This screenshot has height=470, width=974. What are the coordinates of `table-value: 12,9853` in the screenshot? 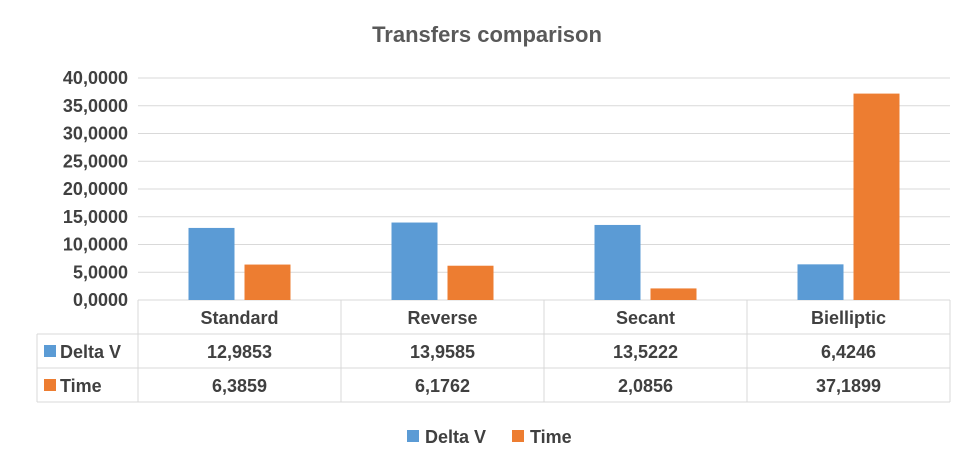 It's located at (239, 352).